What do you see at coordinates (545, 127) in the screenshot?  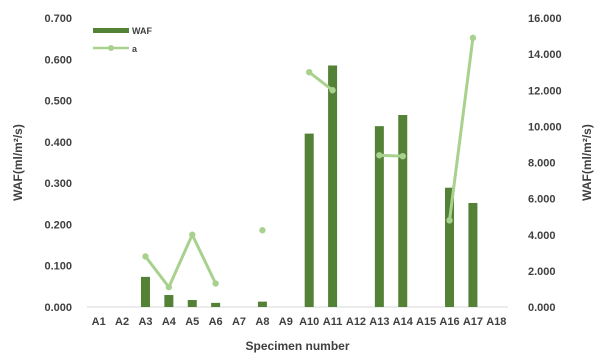 I see `y2-tick-label: 10.000` at bounding box center [545, 127].